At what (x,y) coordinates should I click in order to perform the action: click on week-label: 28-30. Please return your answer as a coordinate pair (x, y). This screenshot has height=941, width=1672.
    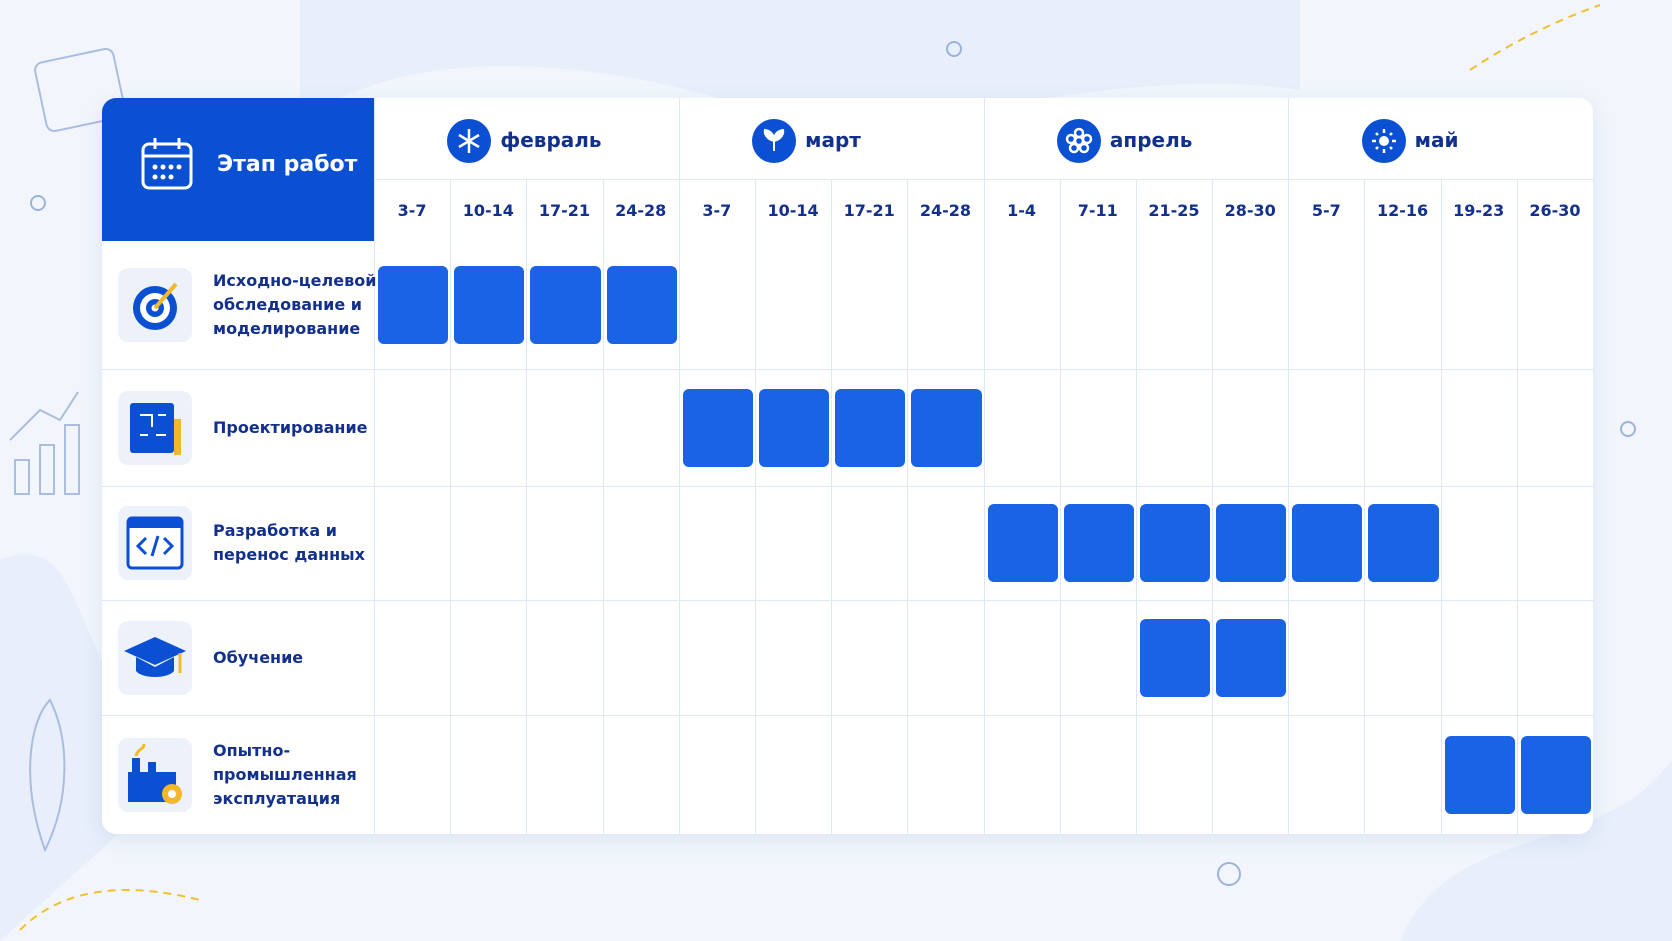
    Looking at the image, I should click on (1250, 210).